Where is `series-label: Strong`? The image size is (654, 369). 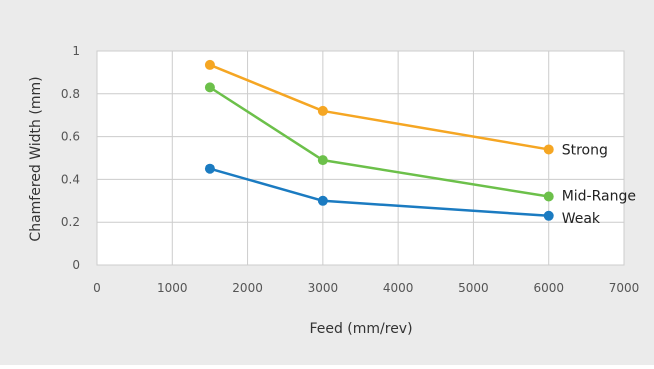 series-label: Strong is located at coordinates (585, 150).